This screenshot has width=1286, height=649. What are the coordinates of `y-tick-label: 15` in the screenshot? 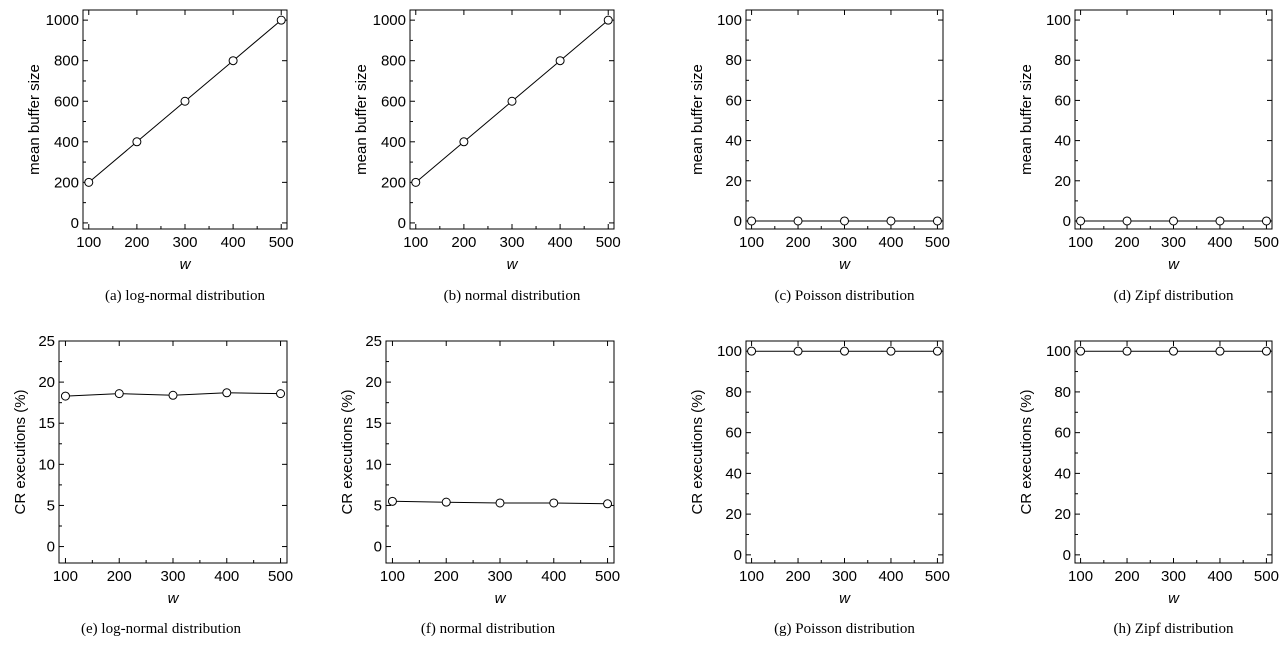 It's located at (373, 423).